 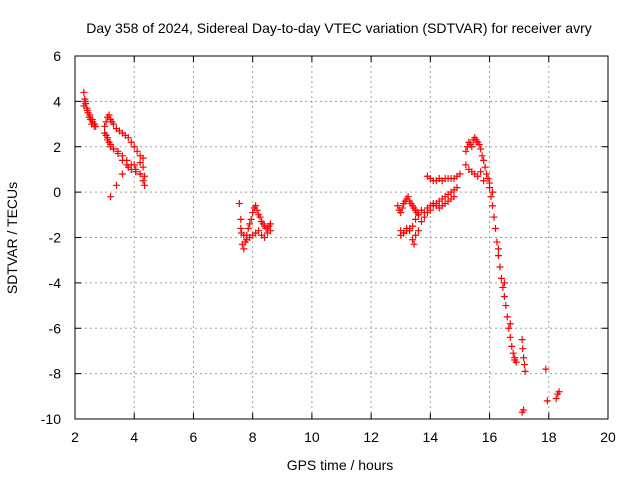 What do you see at coordinates (57, 147) in the screenshot?
I see `y-tick-label: 2` at bounding box center [57, 147].